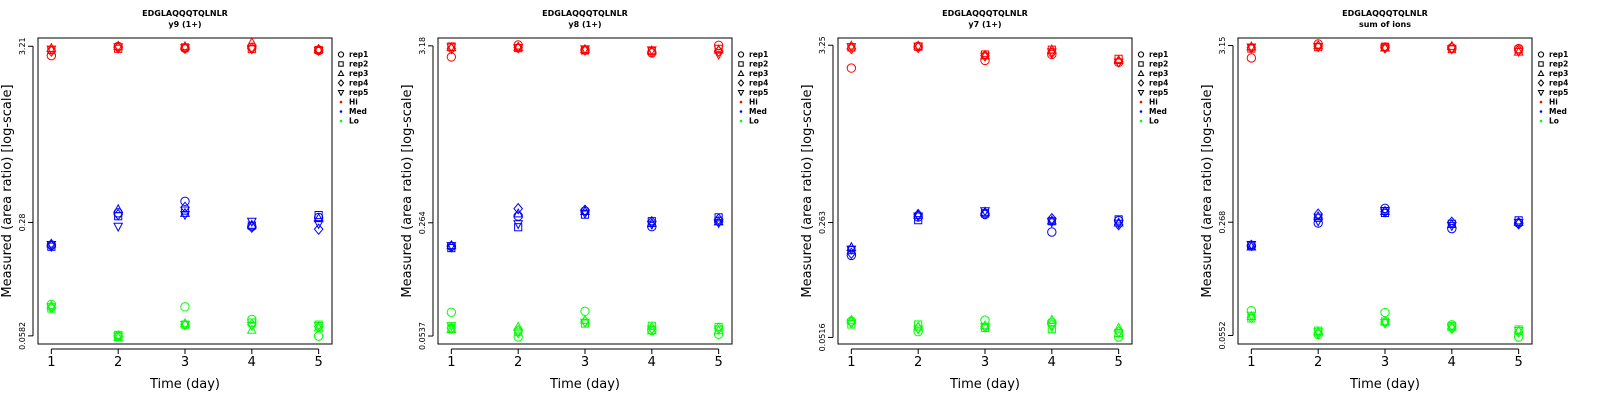 The width and height of the screenshot is (1600, 400). I want to click on chart-subtitle: y9 (1+), so click(184, 24).